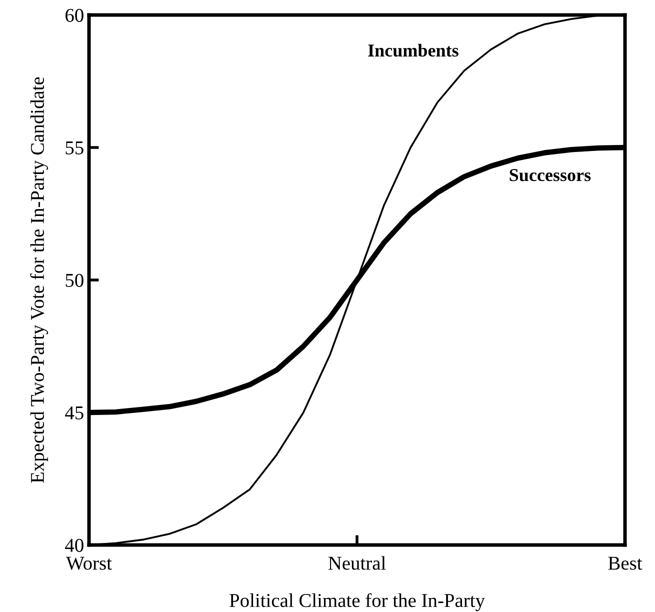  What do you see at coordinates (550, 175) in the screenshot?
I see `series-label: Successors` at bounding box center [550, 175].